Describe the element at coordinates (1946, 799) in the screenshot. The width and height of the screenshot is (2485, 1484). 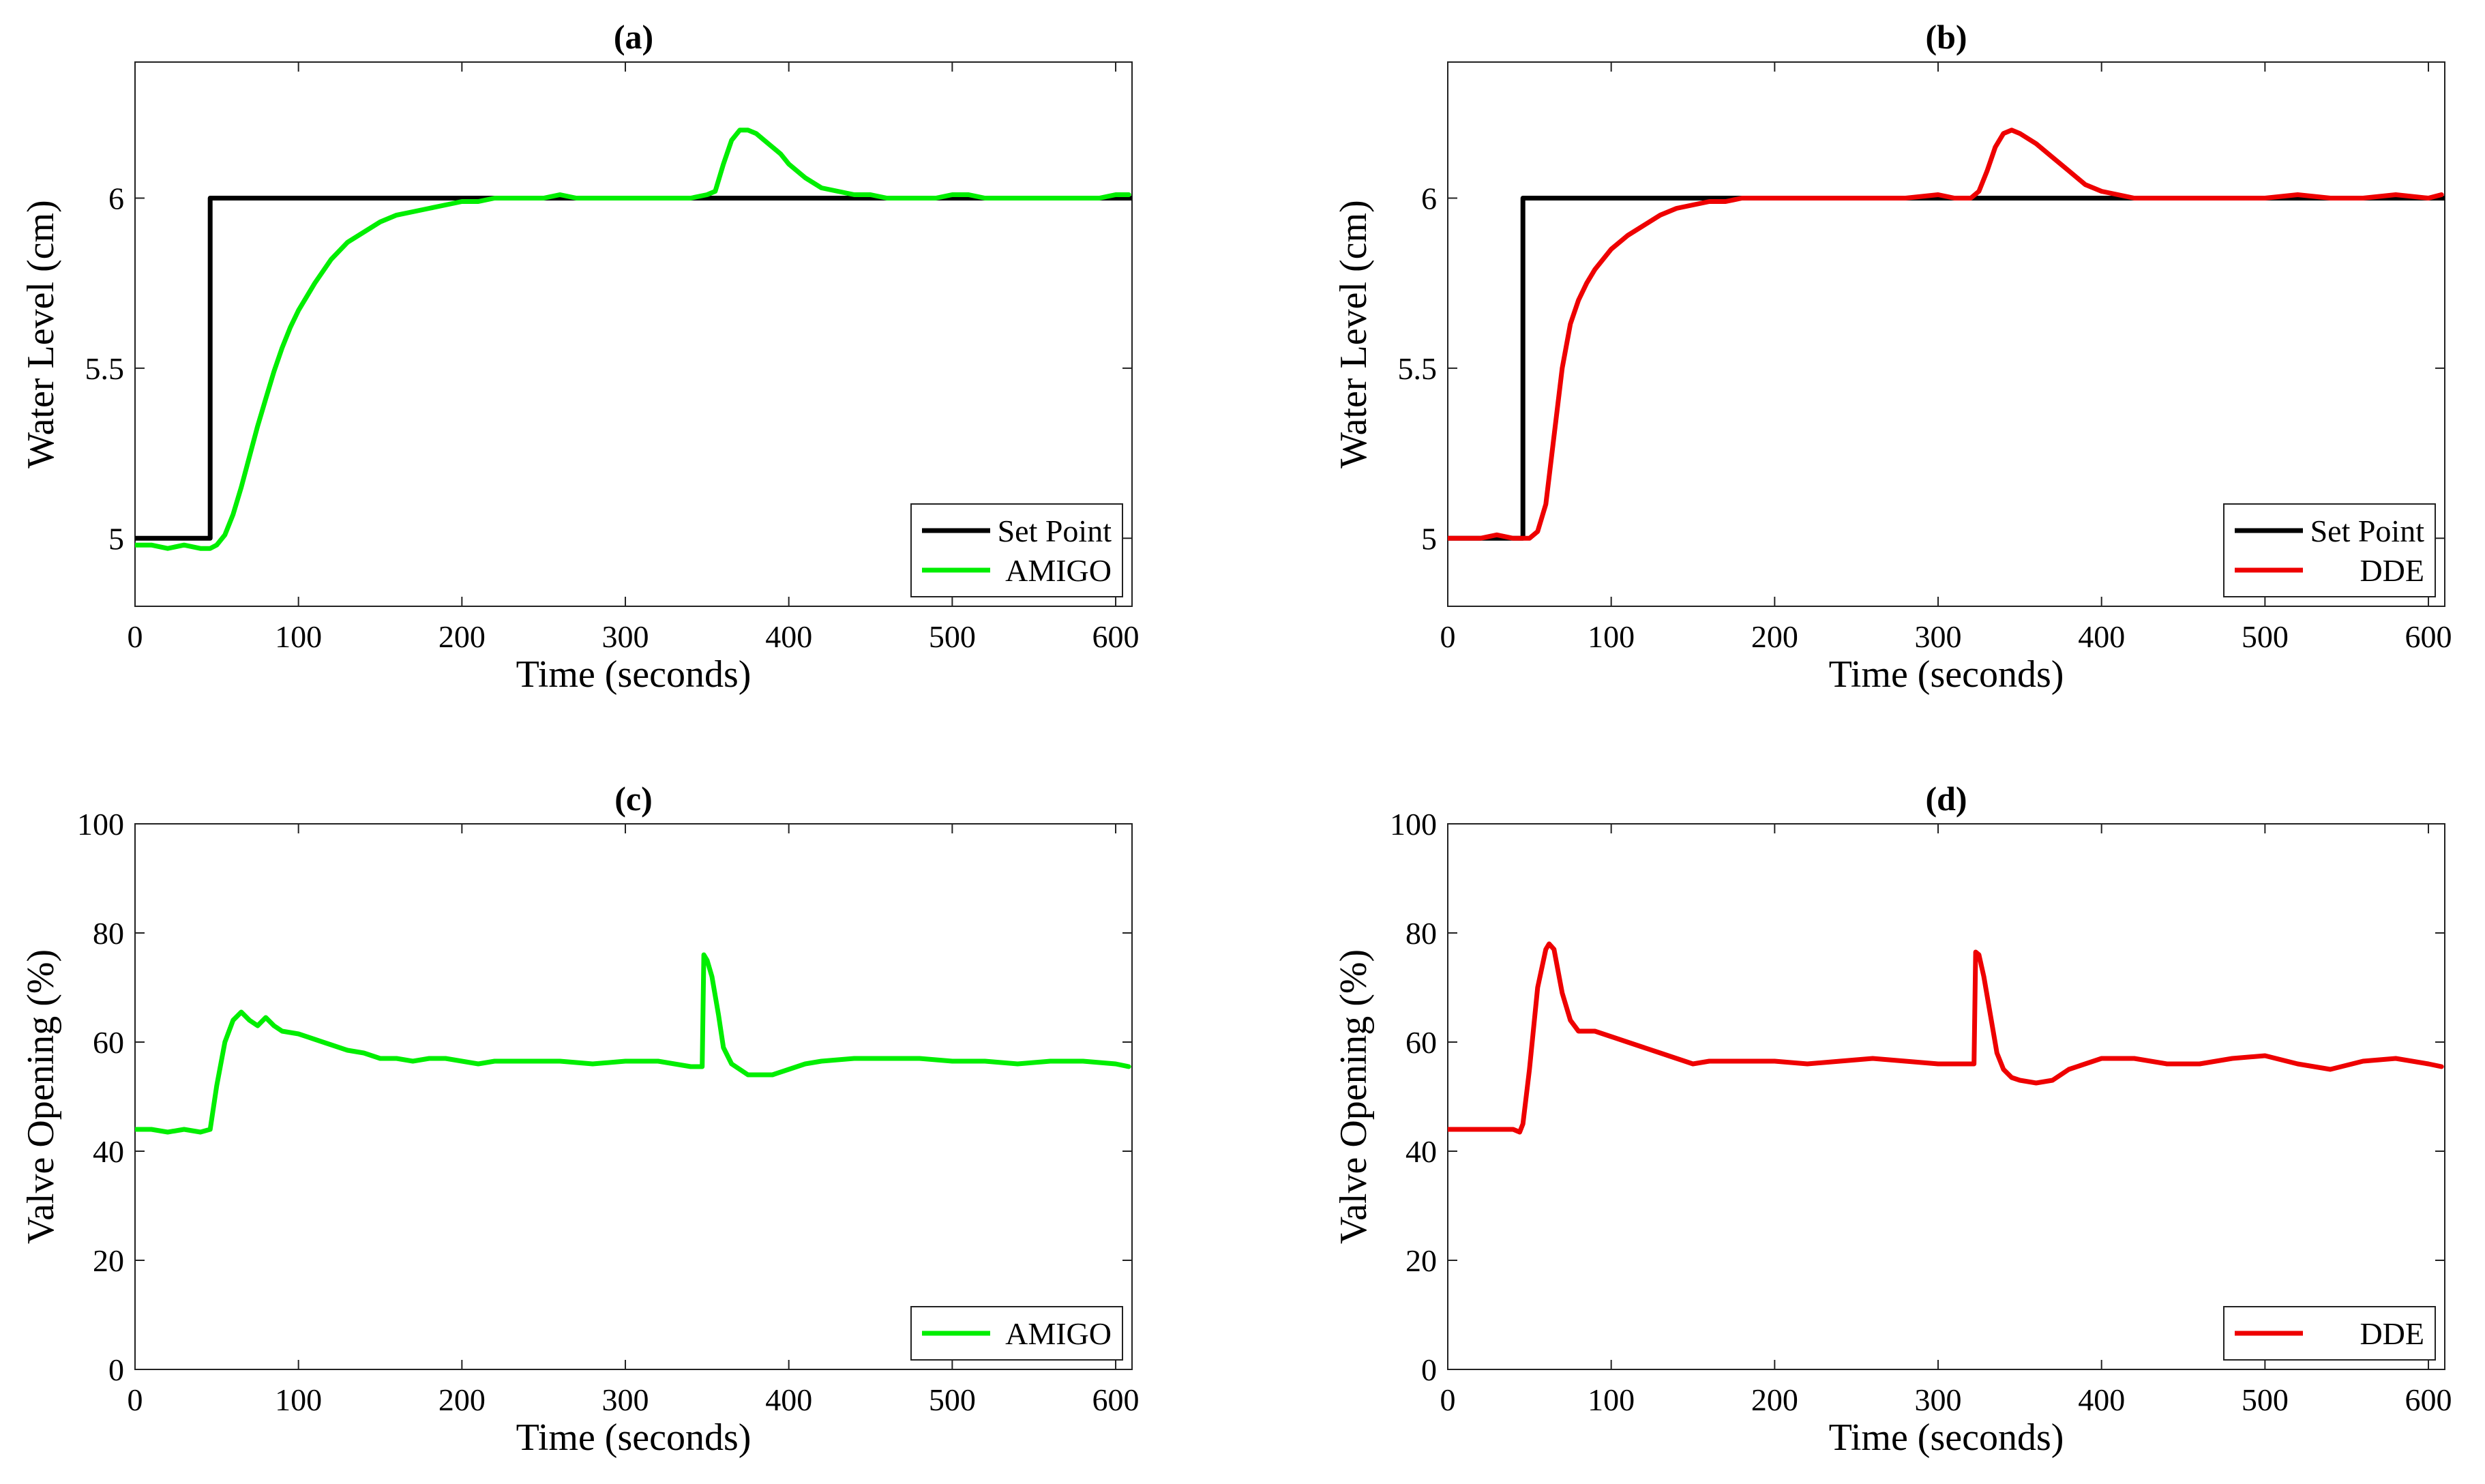
I see `chart-title: (d)` at that location.